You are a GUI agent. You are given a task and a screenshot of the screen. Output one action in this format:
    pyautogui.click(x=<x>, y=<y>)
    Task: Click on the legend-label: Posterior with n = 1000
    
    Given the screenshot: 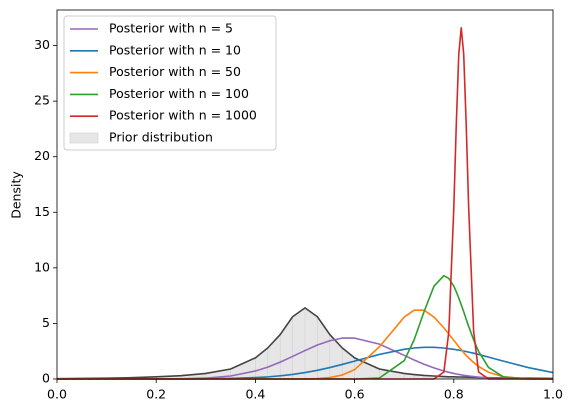 What is the action you would take?
    pyautogui.click(x=183, y=115)
    